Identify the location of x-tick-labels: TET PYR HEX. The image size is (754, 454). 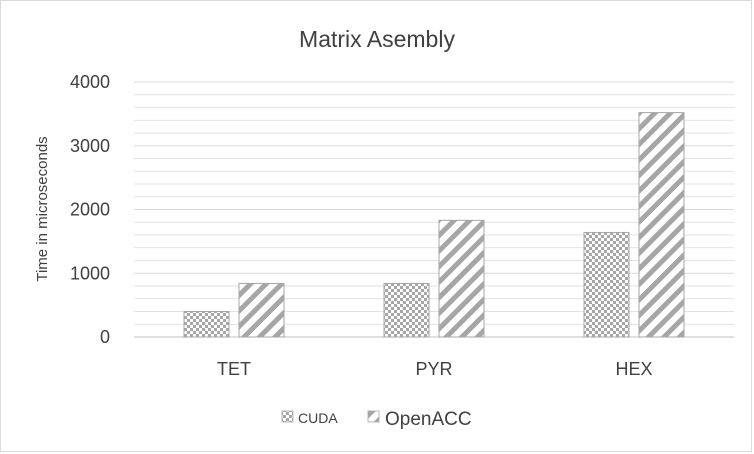
(435, 369).